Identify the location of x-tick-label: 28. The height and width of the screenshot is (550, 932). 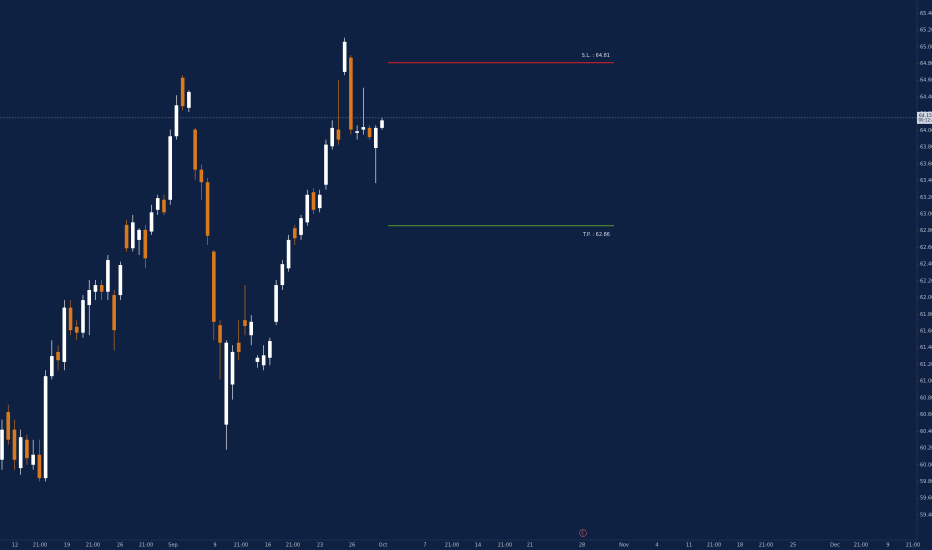
(582, 546).